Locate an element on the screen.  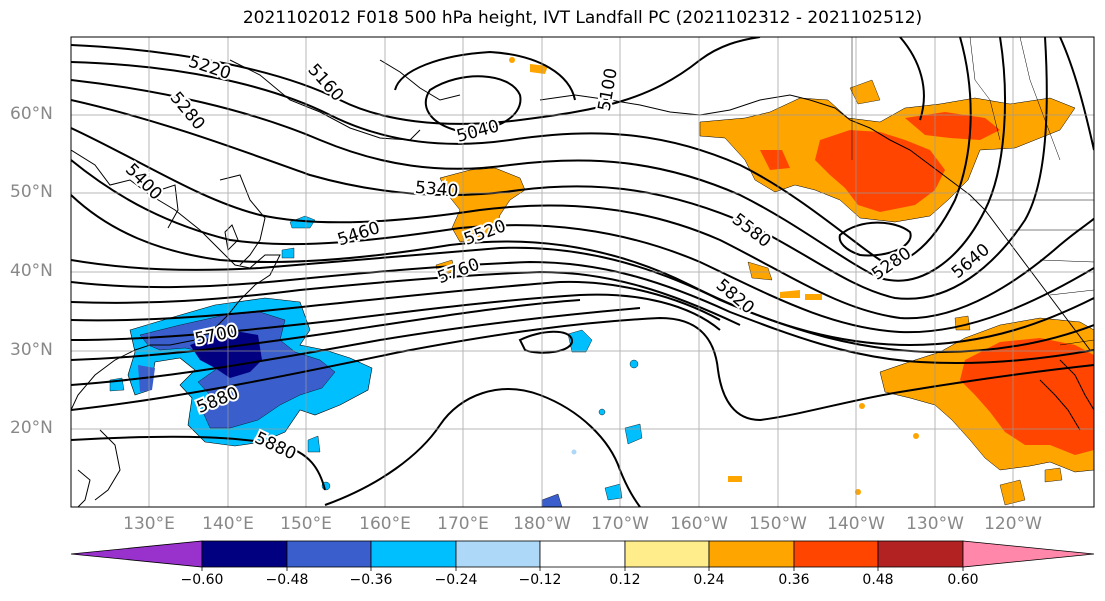
colorbar-tick-label: −0.24 is located at coordinates (456, 580).